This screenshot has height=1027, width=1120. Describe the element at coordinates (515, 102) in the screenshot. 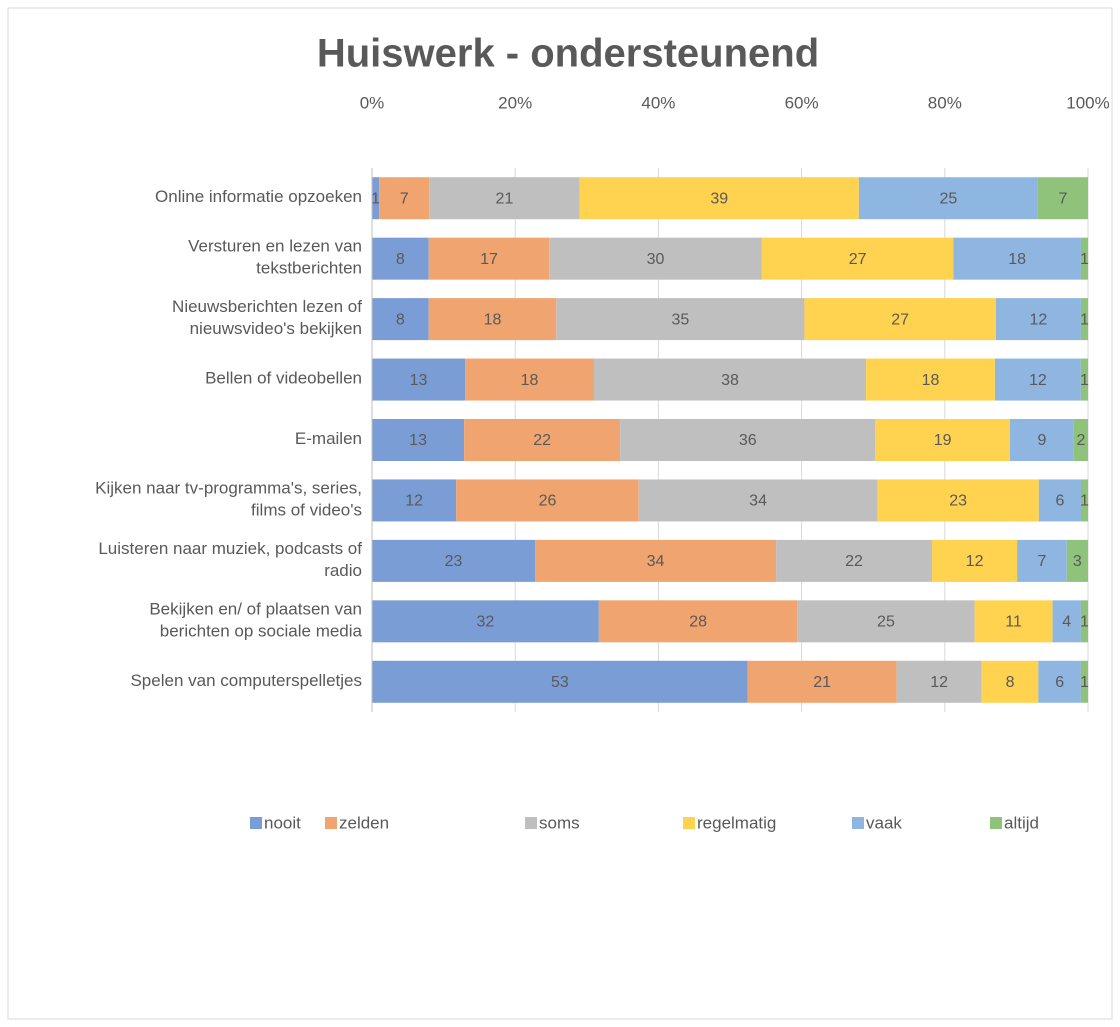

I see `x-tick-label: 20%` at that location.